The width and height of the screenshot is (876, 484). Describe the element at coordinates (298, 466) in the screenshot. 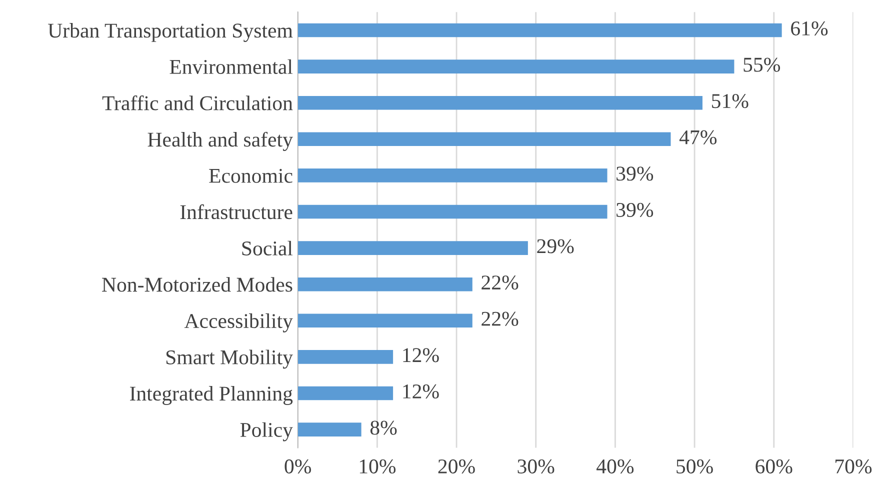

I see `x-tick-label: 0%` at that location.